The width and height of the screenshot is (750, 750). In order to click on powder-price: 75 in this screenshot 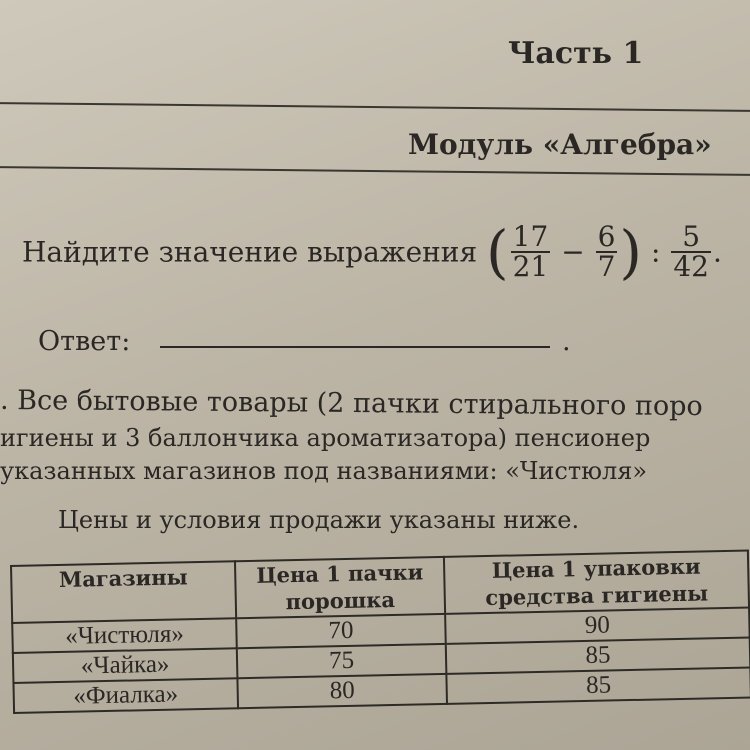, I will do `click(341, 660)`.